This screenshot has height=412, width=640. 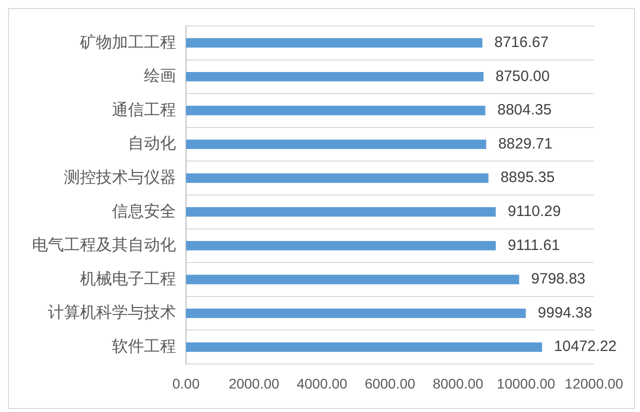 What do you see at coordinates (585, 347) in the screenshot?
I see `data-label: 10472.22` at bounding box center [585, 347].